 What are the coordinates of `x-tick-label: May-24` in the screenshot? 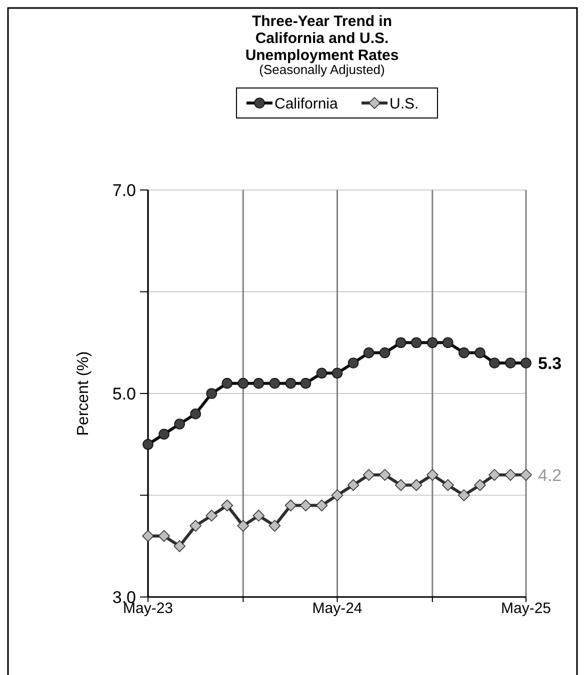 It's located at (337, 608).